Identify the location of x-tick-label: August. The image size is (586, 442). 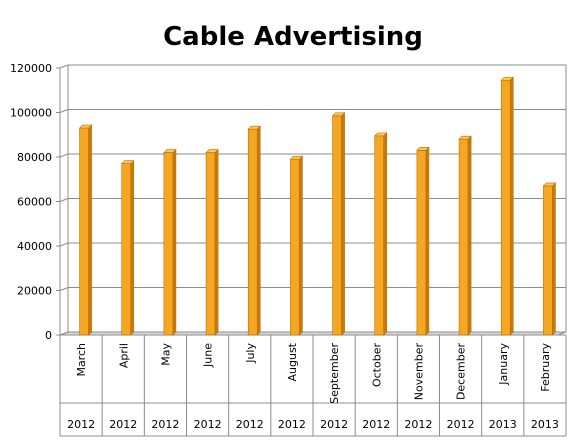
(292, 361).